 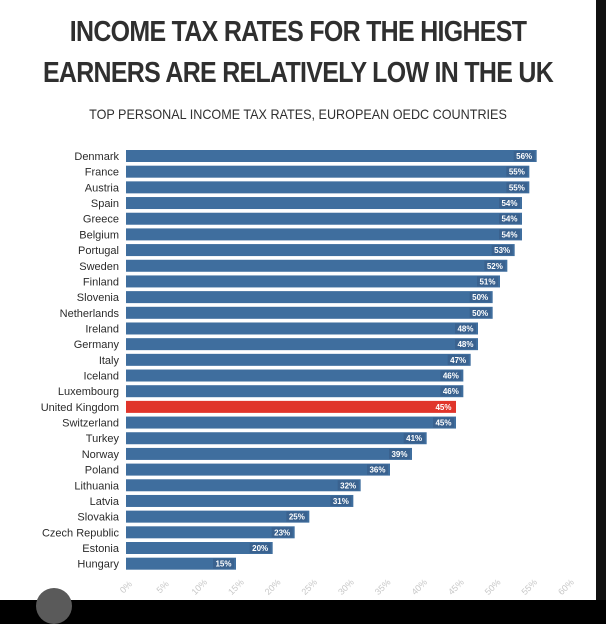 What do you see at coordinates (199, 587) in the screenshot?
I see `x-tick-label: 10%` at bounding box center [199, 587].